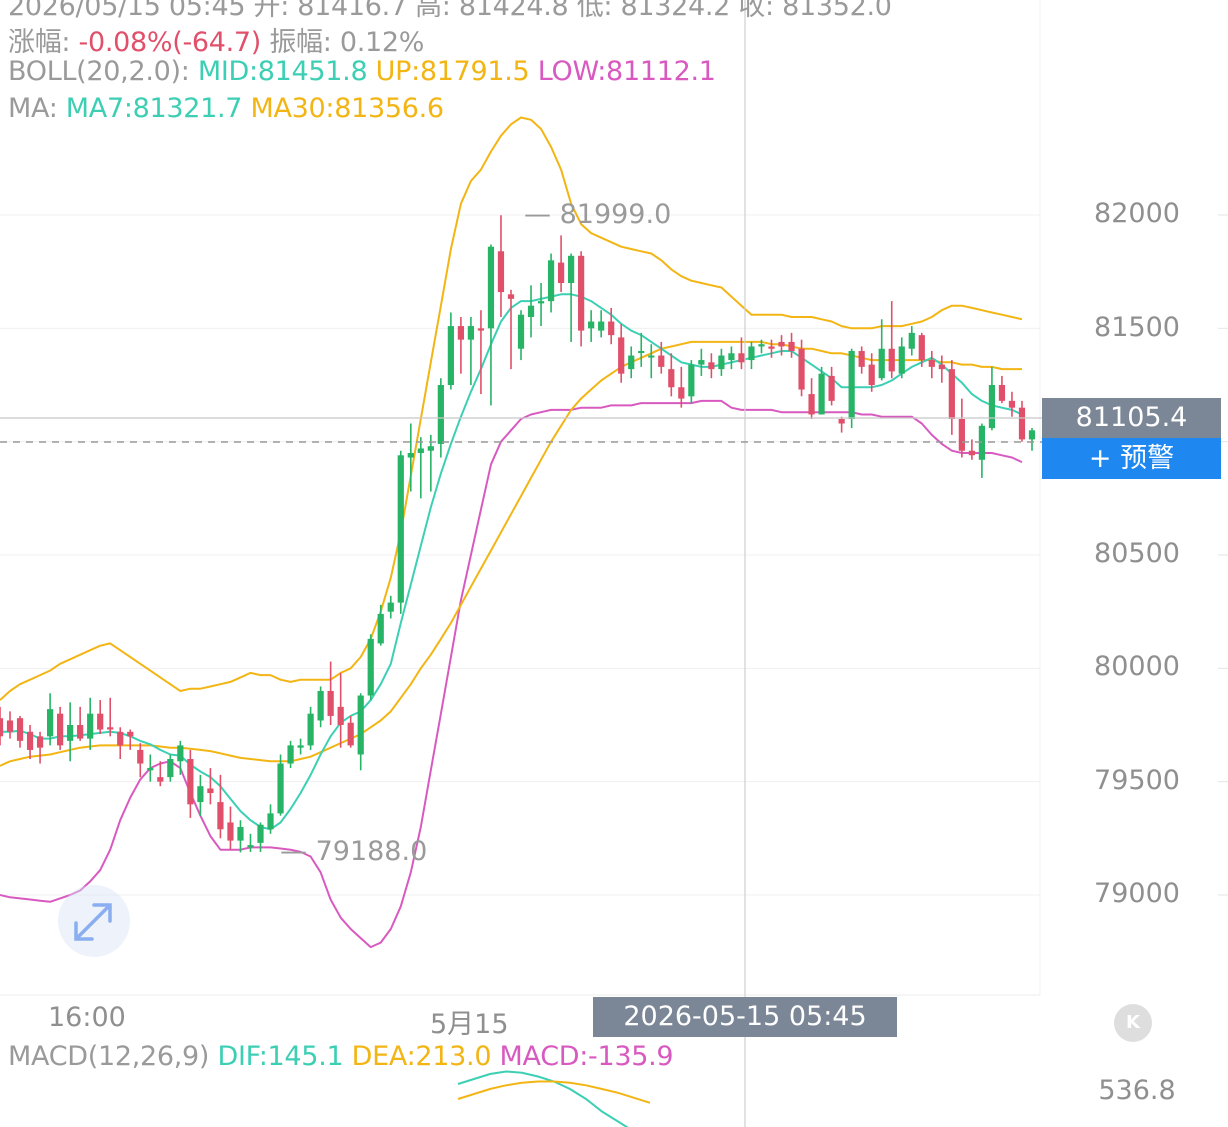  Describe the element at coordinates (1131, 458) in the screenshot. I see `price-alert-button: + 预警` at that location.